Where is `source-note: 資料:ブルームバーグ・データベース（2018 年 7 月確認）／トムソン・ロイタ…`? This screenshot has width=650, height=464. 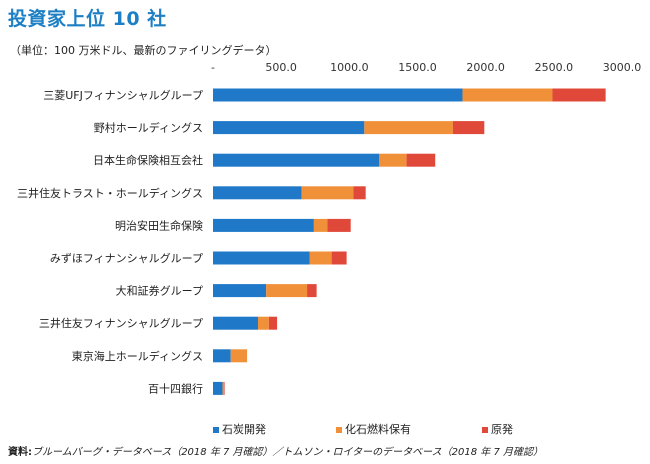 source-note: 資料:ブルームバーグ・データベース（2018 年 7 月確認）／トムソン・ロイタ… is located at coordinates (275, 450).